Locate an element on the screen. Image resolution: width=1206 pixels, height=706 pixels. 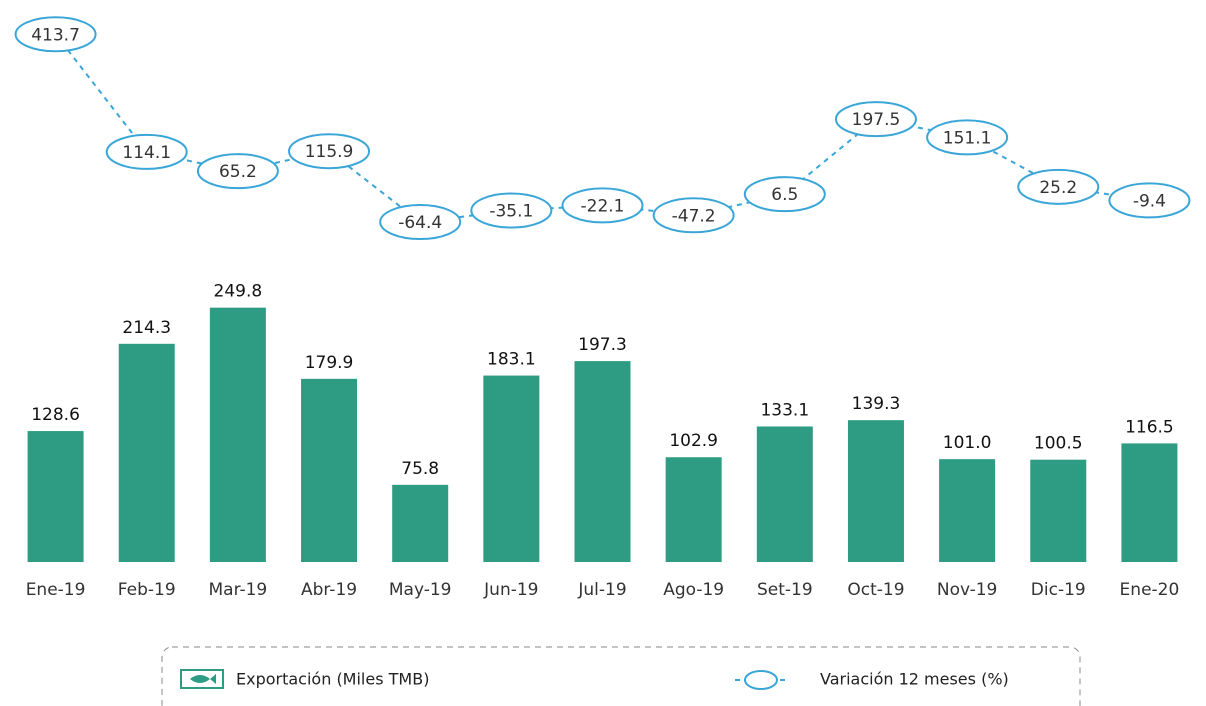
x-tick-label: Oct-19 is located at coordinates (875, 590).